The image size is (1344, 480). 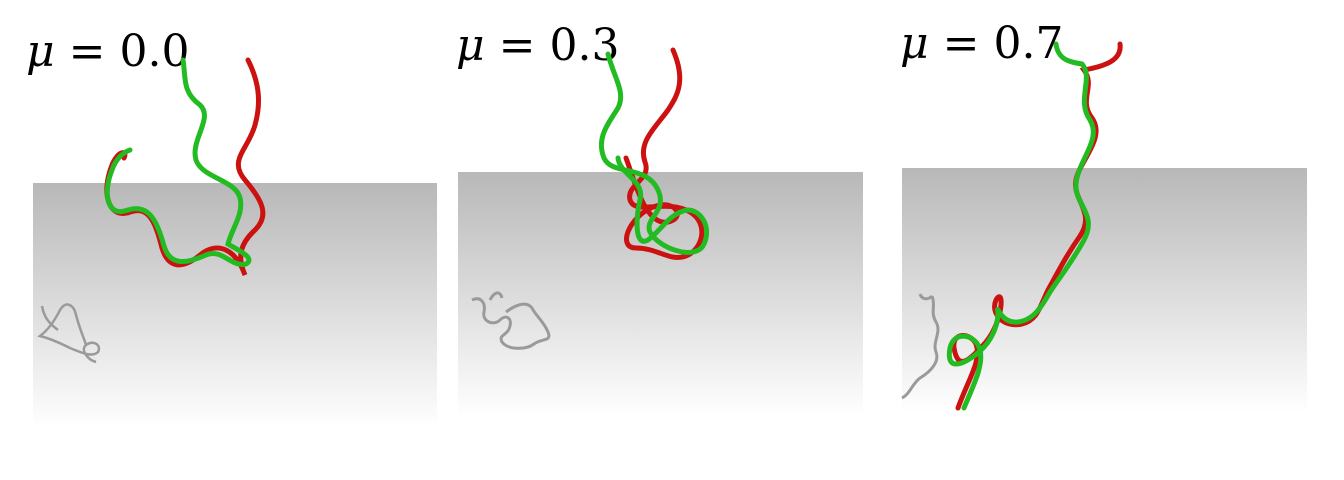 What do you see at coordinates (1028, 43) in the screenshot?
I see `mu-value: 0.7` at bounding box center [1028, 43].